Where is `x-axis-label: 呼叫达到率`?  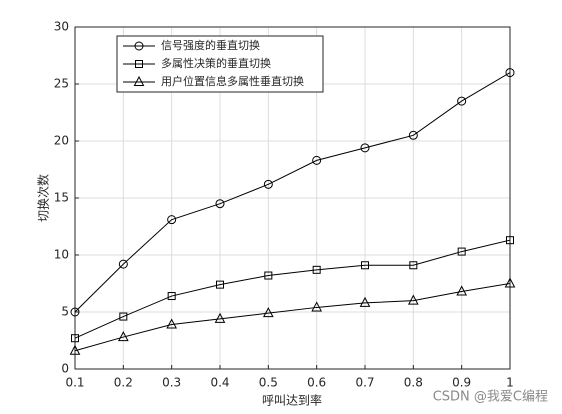 x-axis-label: 呼叫达到率 is located at coordinates (292, 400).